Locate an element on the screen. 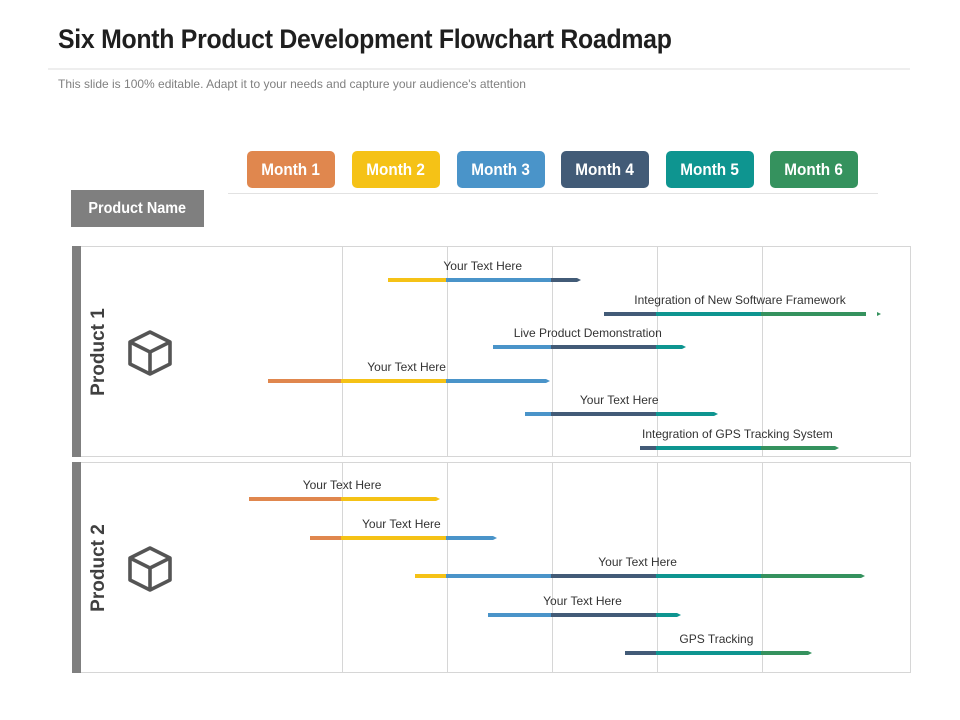  product-1-label: Product 1 is located at coordinates (98, 351).